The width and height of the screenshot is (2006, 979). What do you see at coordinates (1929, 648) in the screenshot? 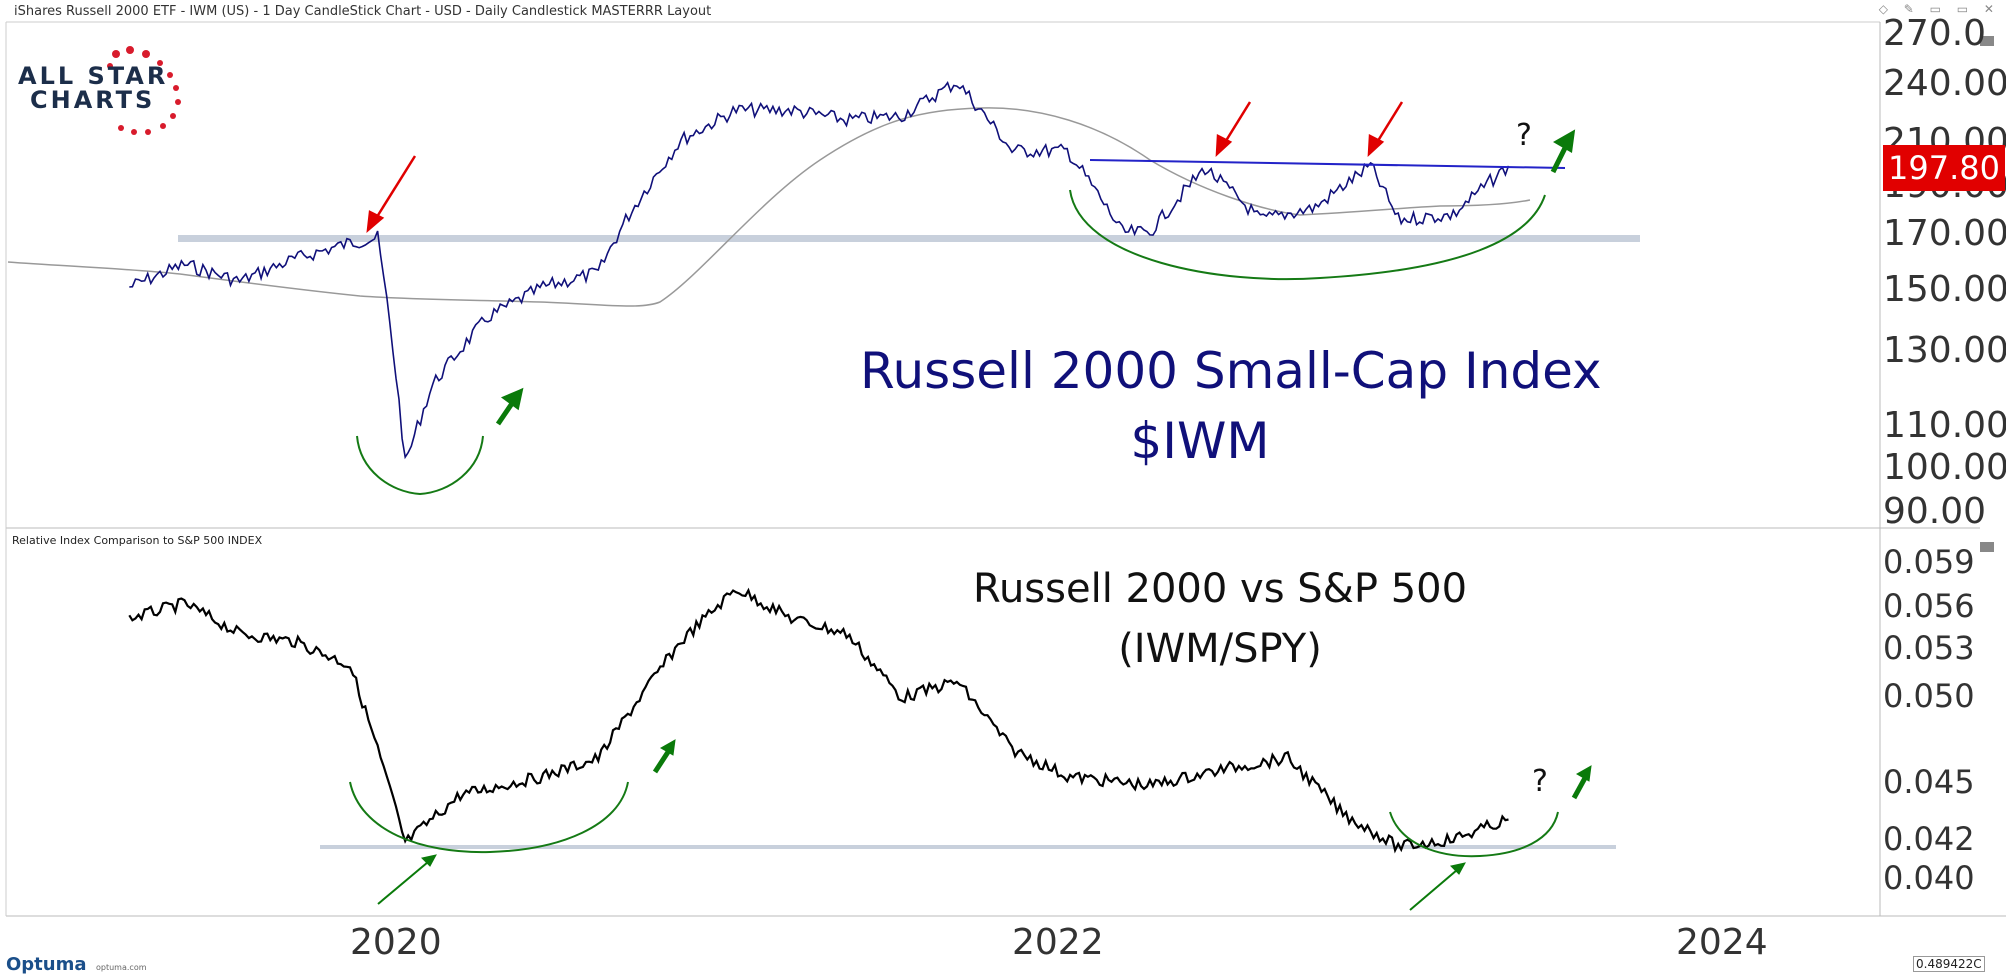
I see `ytick-0.053: 0.053` at bounding box center [1929, 648].